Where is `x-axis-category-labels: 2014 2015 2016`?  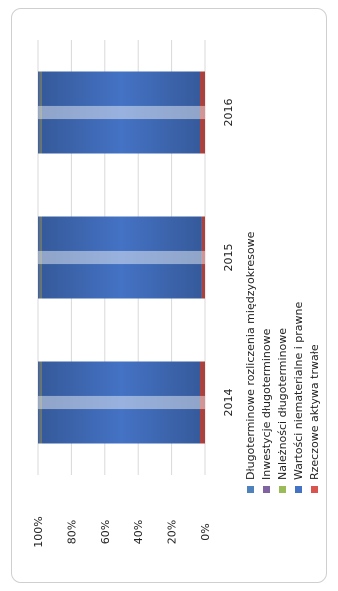
x-axis-category-labels: 2014 2015 2016 is located at coordinates (228, 258).